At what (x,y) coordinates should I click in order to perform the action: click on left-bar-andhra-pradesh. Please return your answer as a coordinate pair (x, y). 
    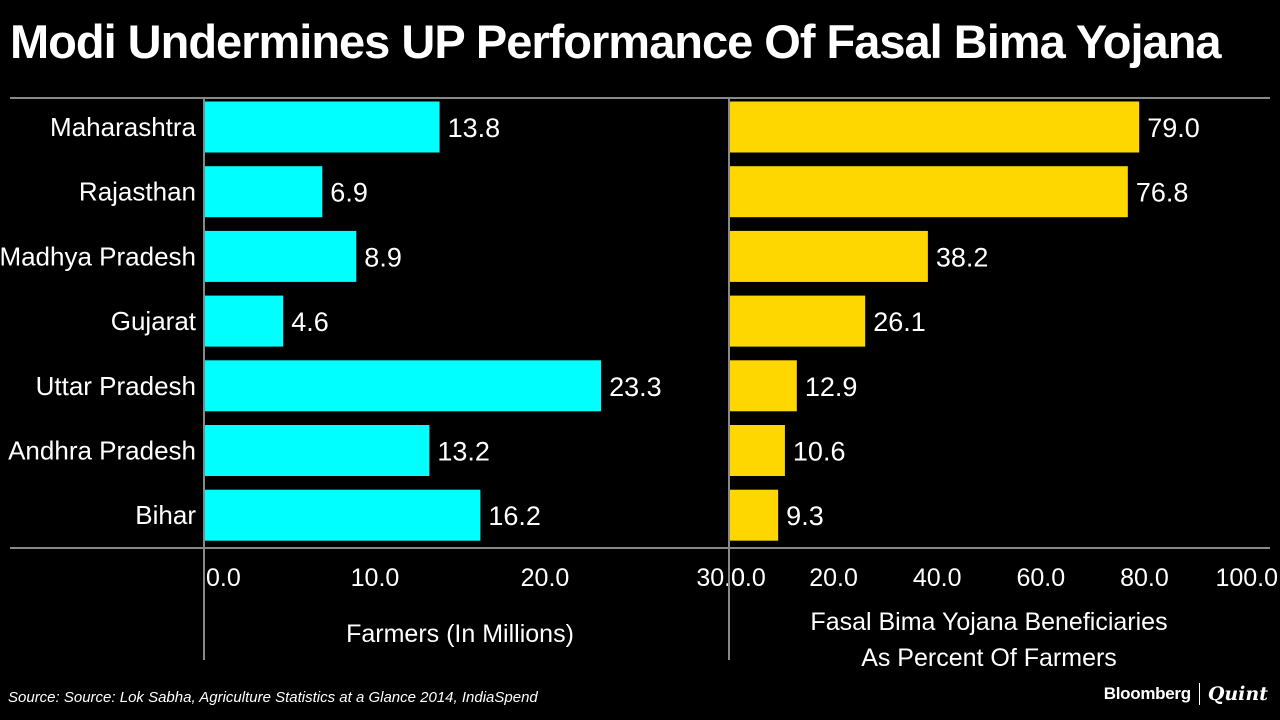
    Looking at the image, I should click on (317, 450).